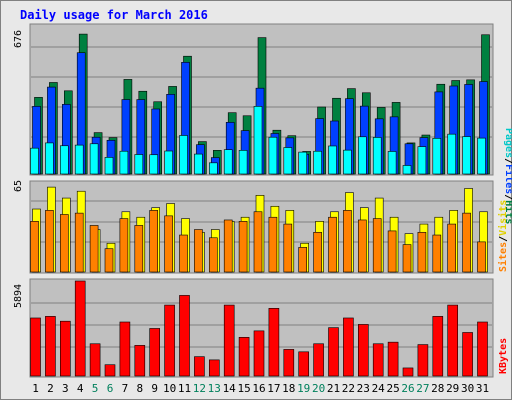 The height and width of the screenshot is (400, 512). What do you see at coordinates (50, 388) in the screenshot?
I see `x-tick-label: 2` at bounding box center [50, 388].